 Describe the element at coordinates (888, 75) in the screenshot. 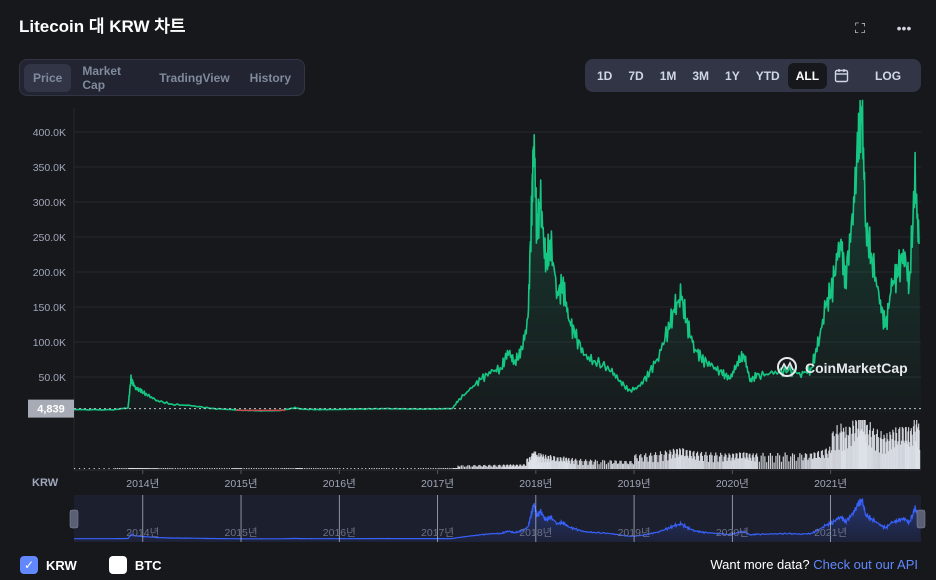

I see `log-scale-toggle: LOG` at that location.